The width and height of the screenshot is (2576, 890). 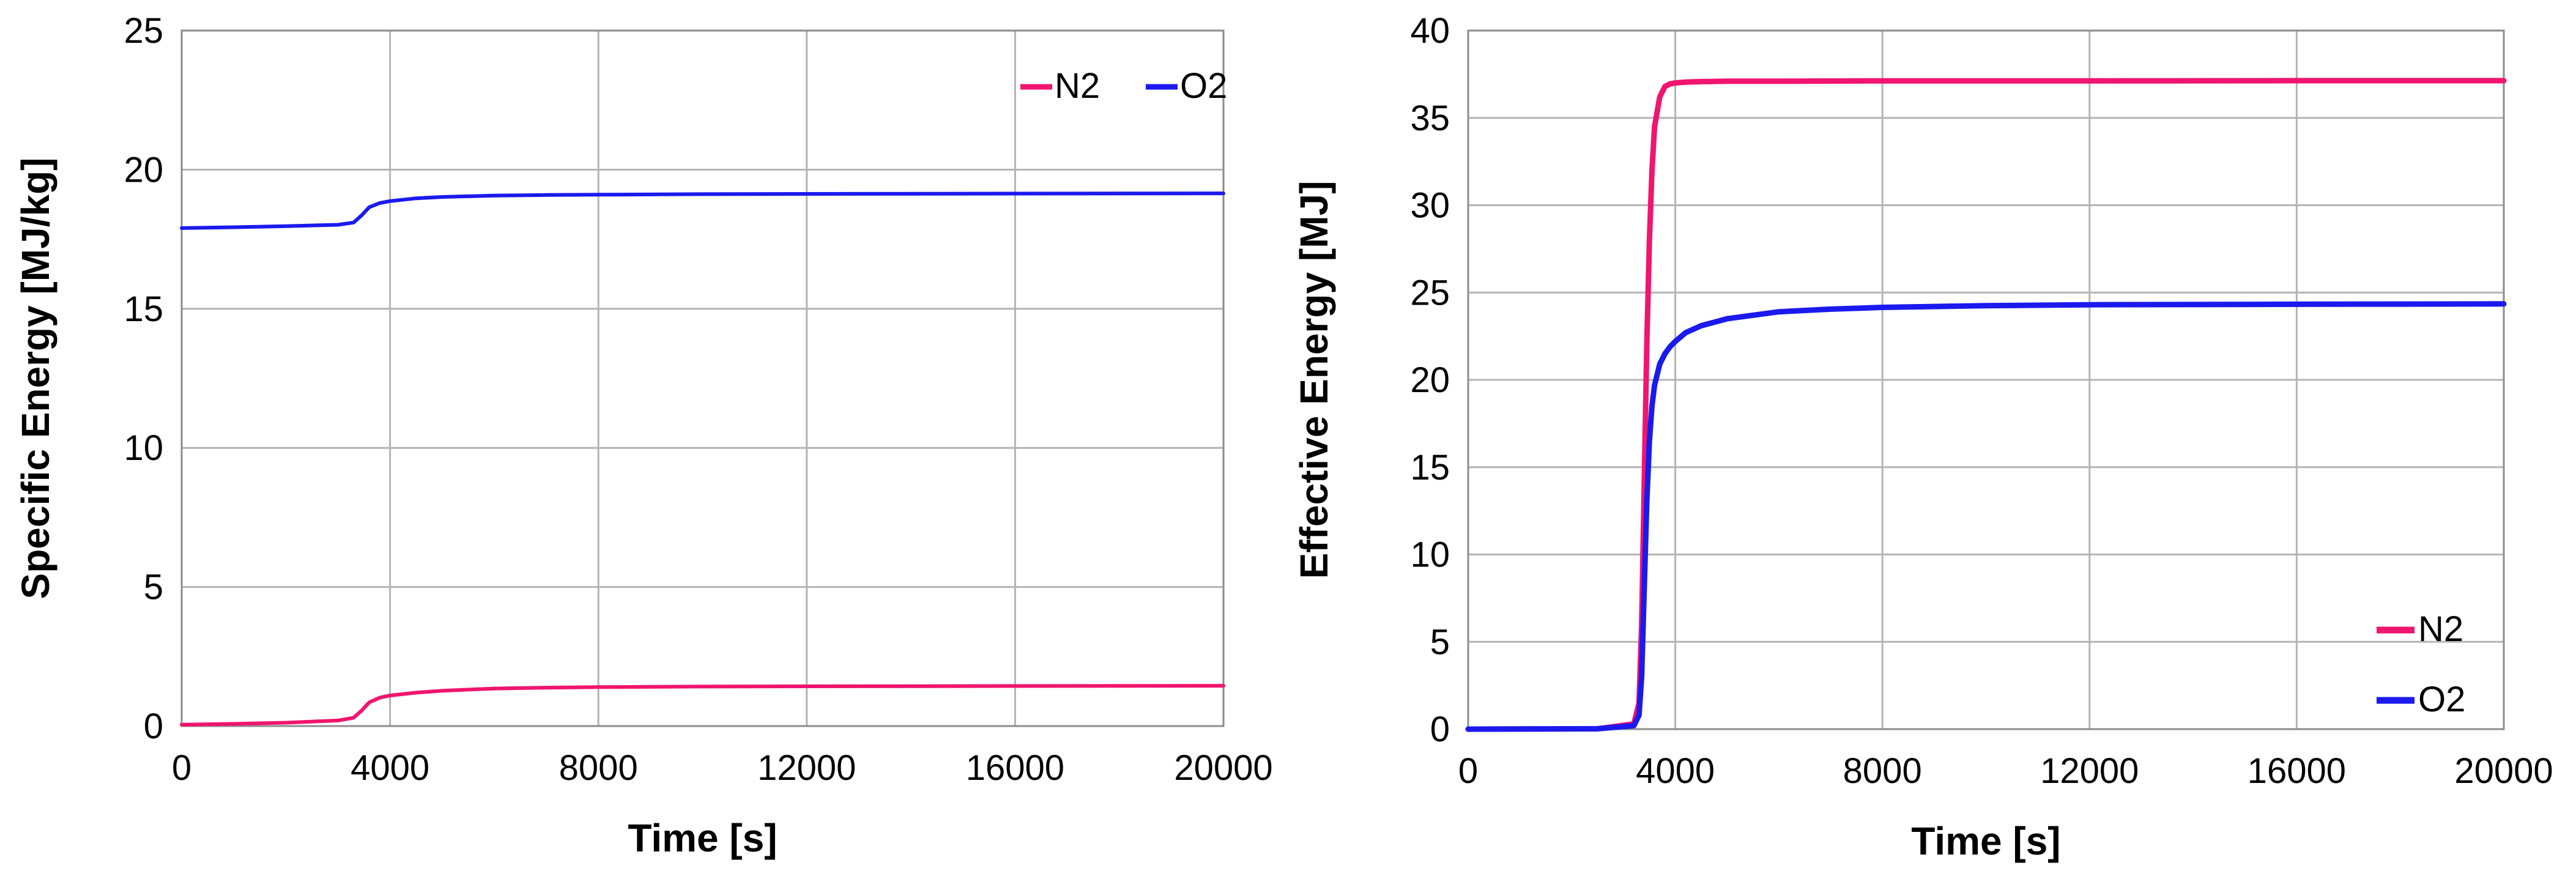 I want to click on y-tick-label: 35, so click(x=1430, y=118).